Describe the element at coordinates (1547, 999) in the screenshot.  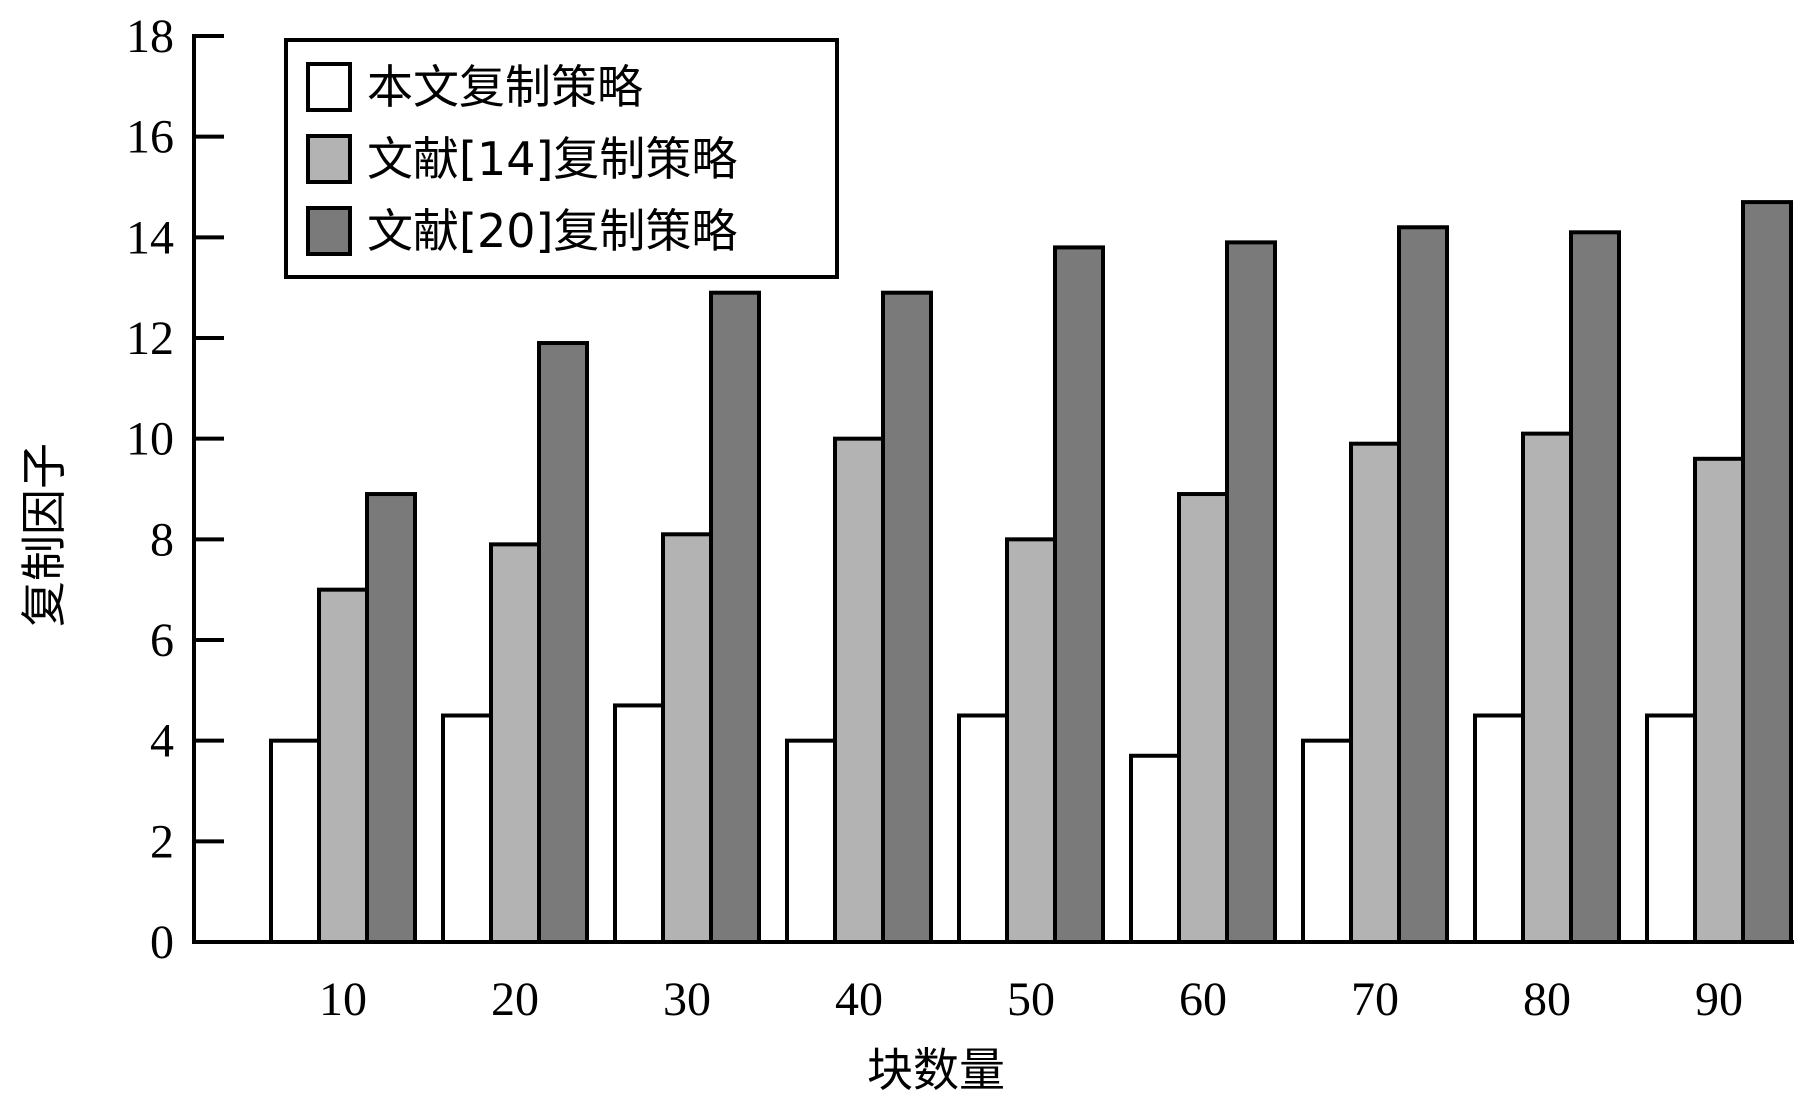
I see `x-tick-label: 80` at that location.